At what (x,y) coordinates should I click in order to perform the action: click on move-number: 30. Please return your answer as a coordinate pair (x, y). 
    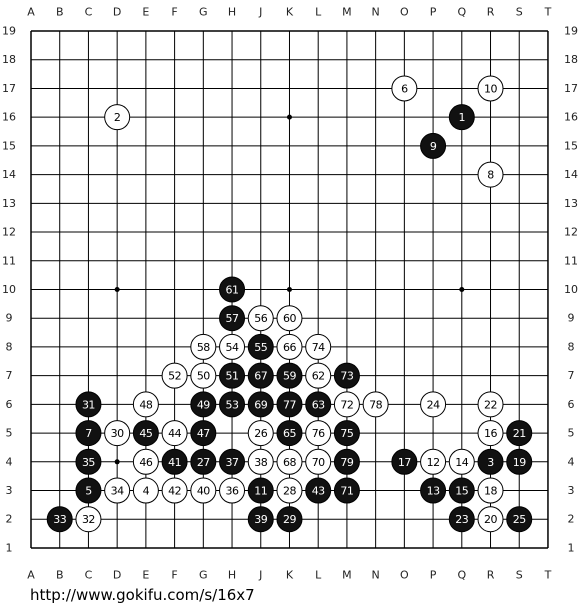
    Looking at the image, I should click on (117, 433).